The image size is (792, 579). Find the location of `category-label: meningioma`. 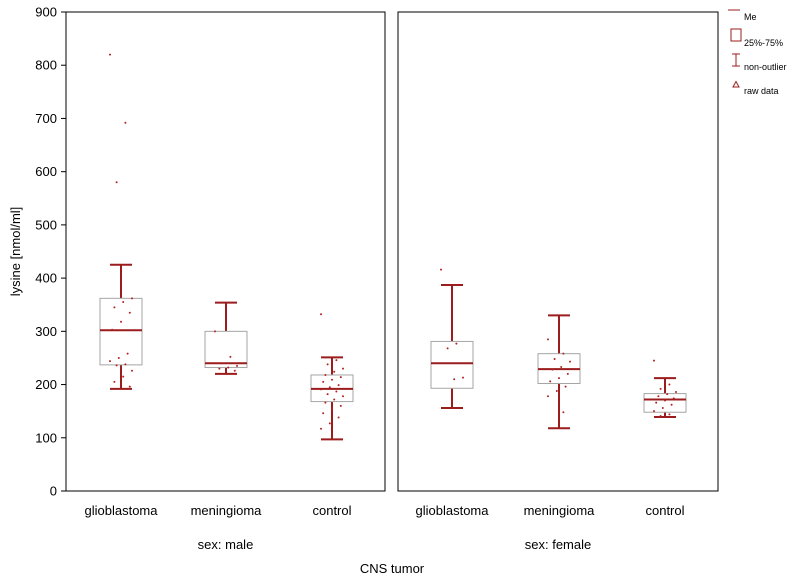

category-label: meningioma is located at coordinates (227, 510).